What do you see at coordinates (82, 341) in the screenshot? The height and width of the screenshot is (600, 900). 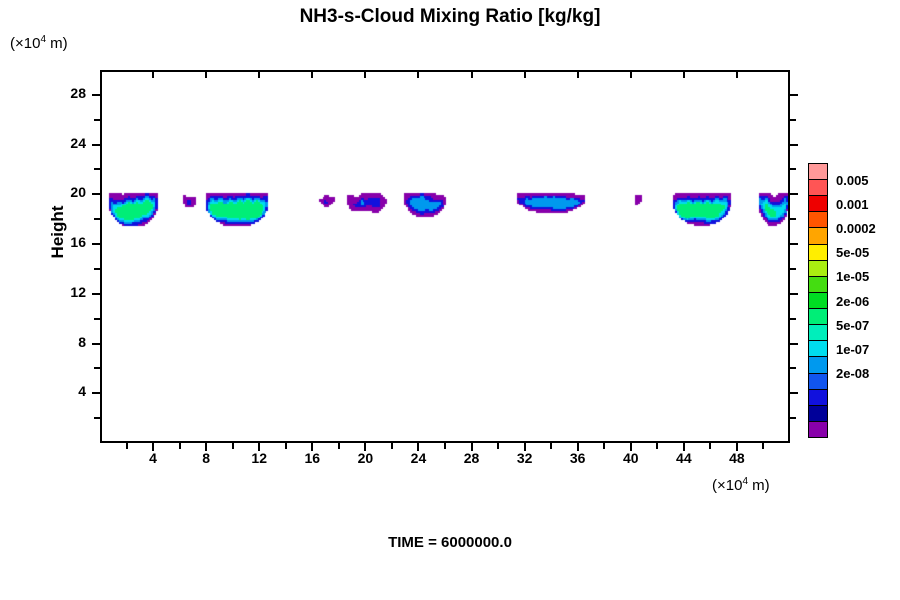 I see `y-tick-label: 8` at bounding box center [82, 341].